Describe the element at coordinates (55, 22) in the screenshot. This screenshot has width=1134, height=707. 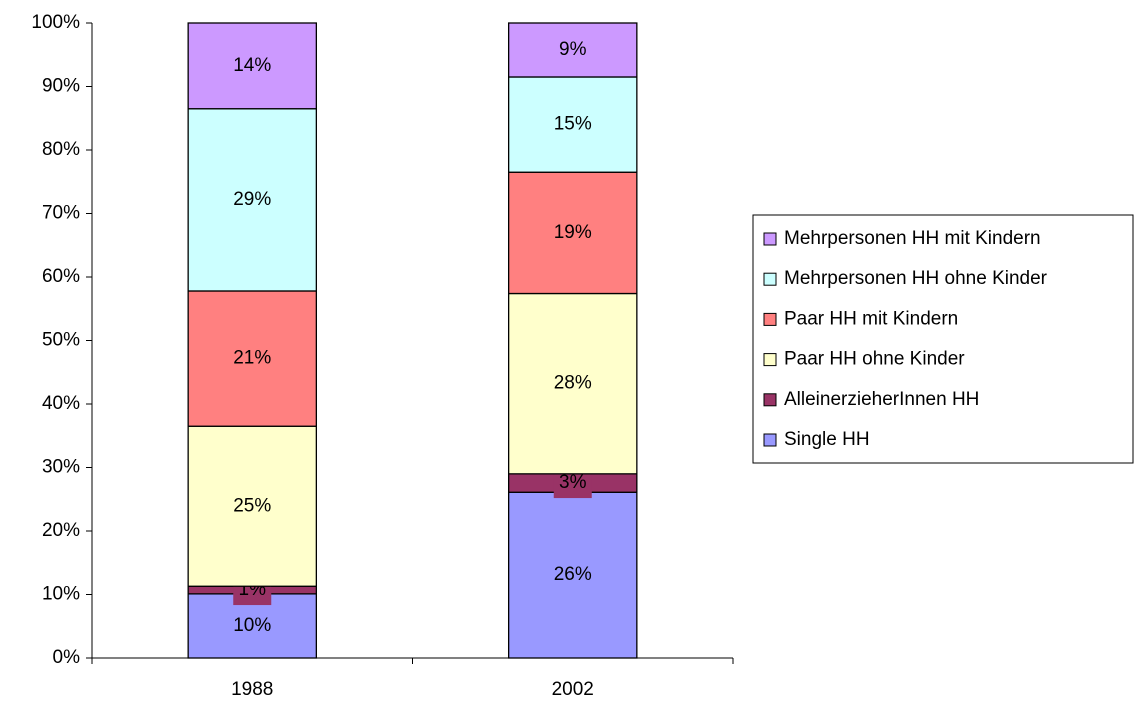
I see `y-tick-label: 100%` at that location.